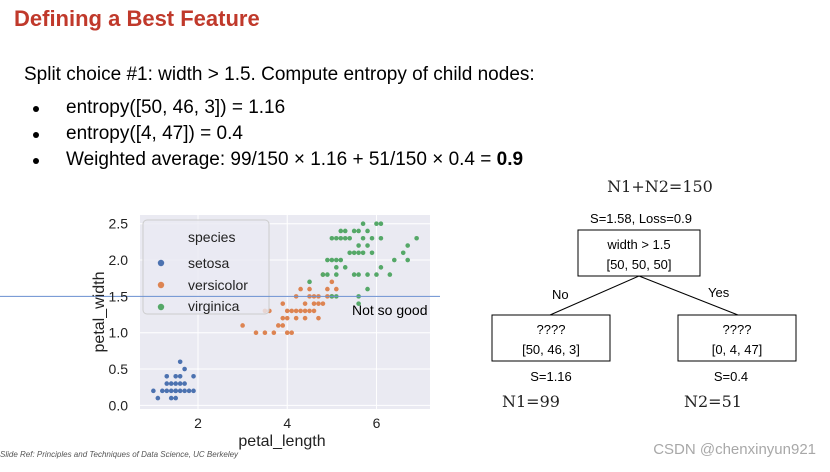 The width and height of the screenshot is (830, 472). I want to click on y-tick-label: 2.0, so click(119, 260).